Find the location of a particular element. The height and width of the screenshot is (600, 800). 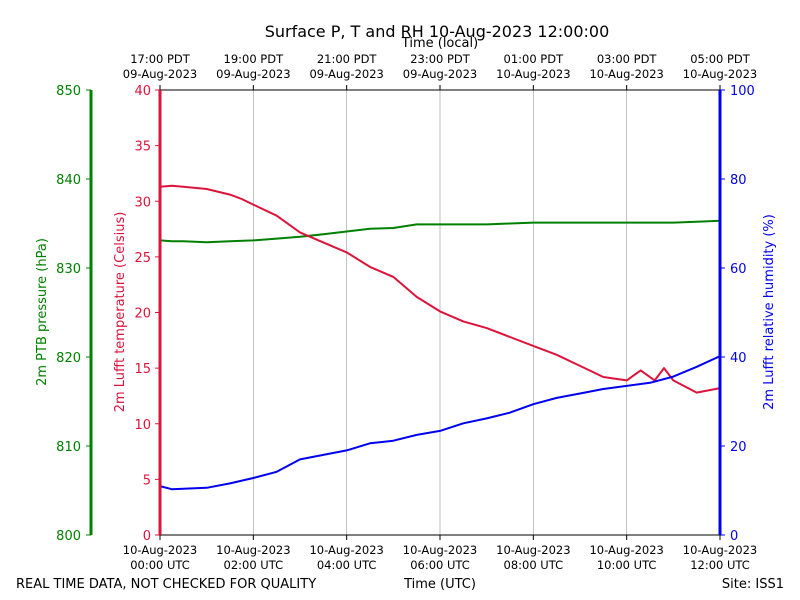

axis-temperature: 0 5 10 15 20 25 30 35 40 is located at coordinates (148, 314).